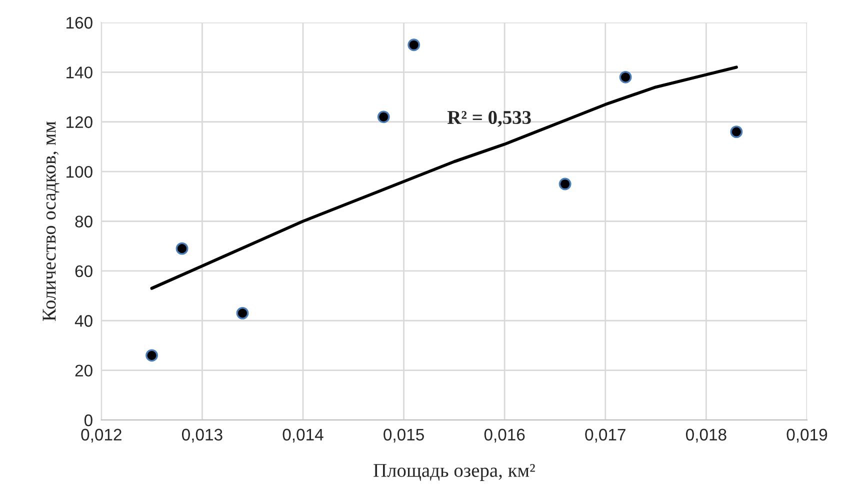 This screenshot has height=500, width=845. What do you see at coordinates (404, 435) in the screenshot?
I see `x-tick-label: 0,015` at bounding box center [404, 435].